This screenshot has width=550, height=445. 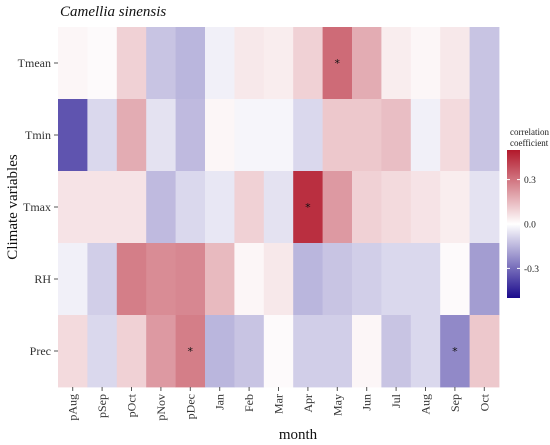 What do you see at coordinates (367, 63) in the screenshot?
I see `heatmap-cell-tmean-jun` at bounding box center [367, 63].